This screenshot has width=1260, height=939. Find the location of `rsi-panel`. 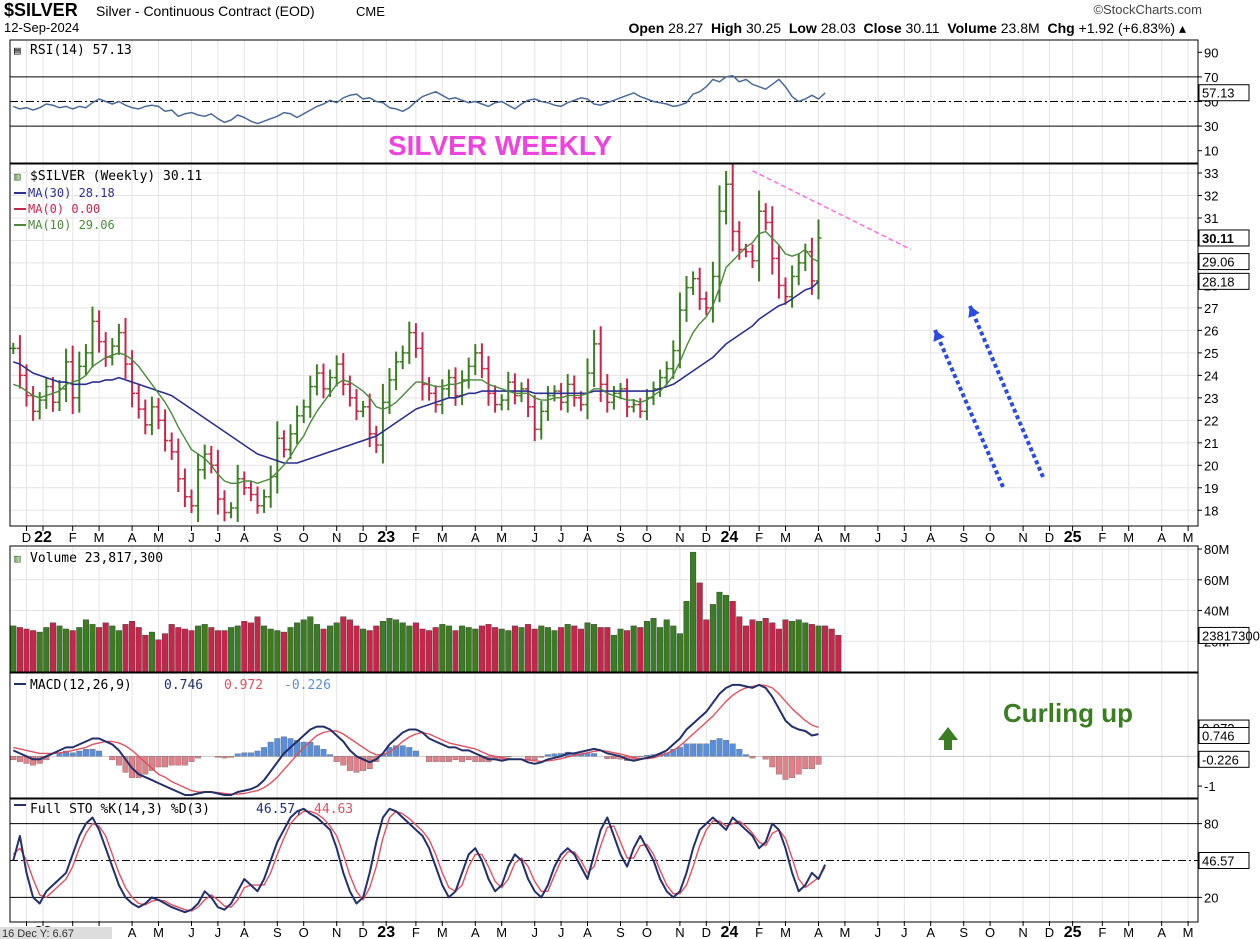

rsi-panel is located at coordinates (604, 101).